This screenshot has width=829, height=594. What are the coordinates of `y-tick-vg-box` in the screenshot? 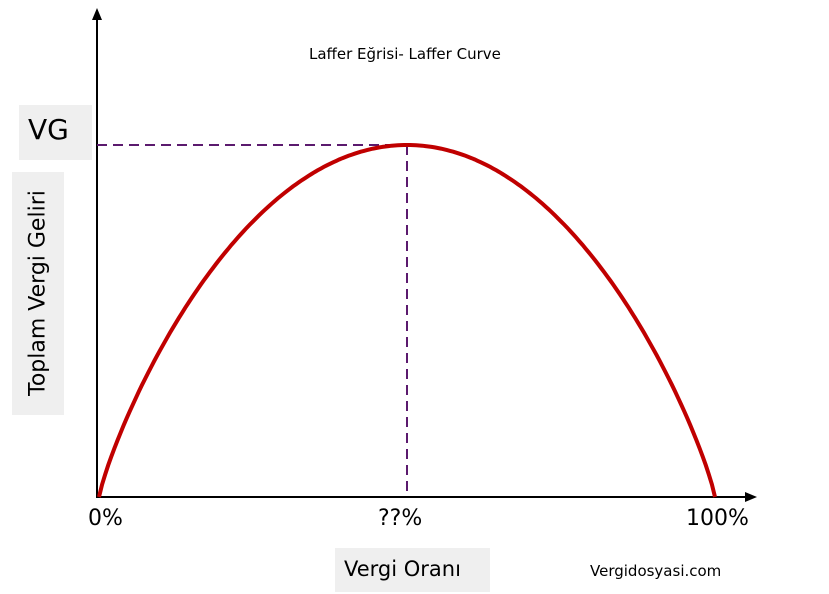 It's located at (55, 132).